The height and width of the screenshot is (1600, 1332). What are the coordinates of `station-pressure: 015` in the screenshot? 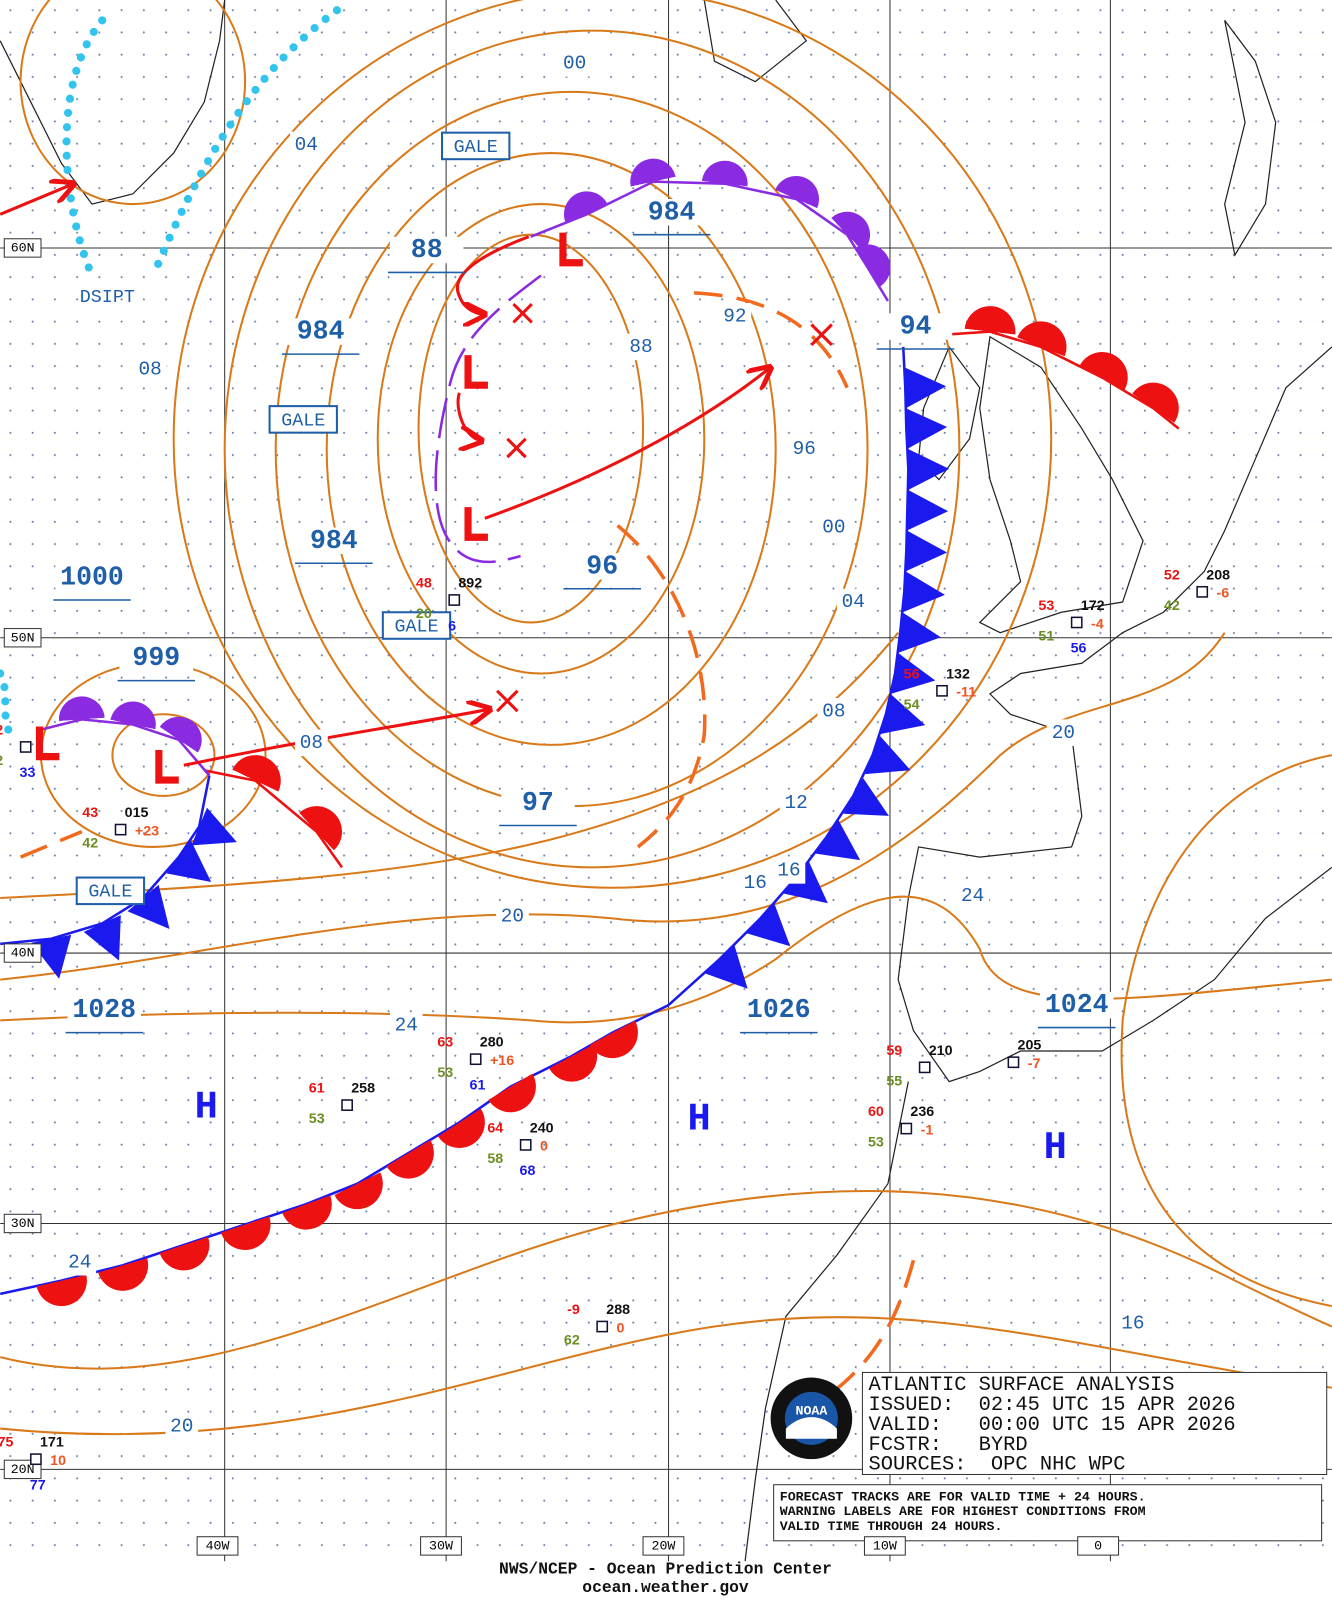 It's located at (137, 813).